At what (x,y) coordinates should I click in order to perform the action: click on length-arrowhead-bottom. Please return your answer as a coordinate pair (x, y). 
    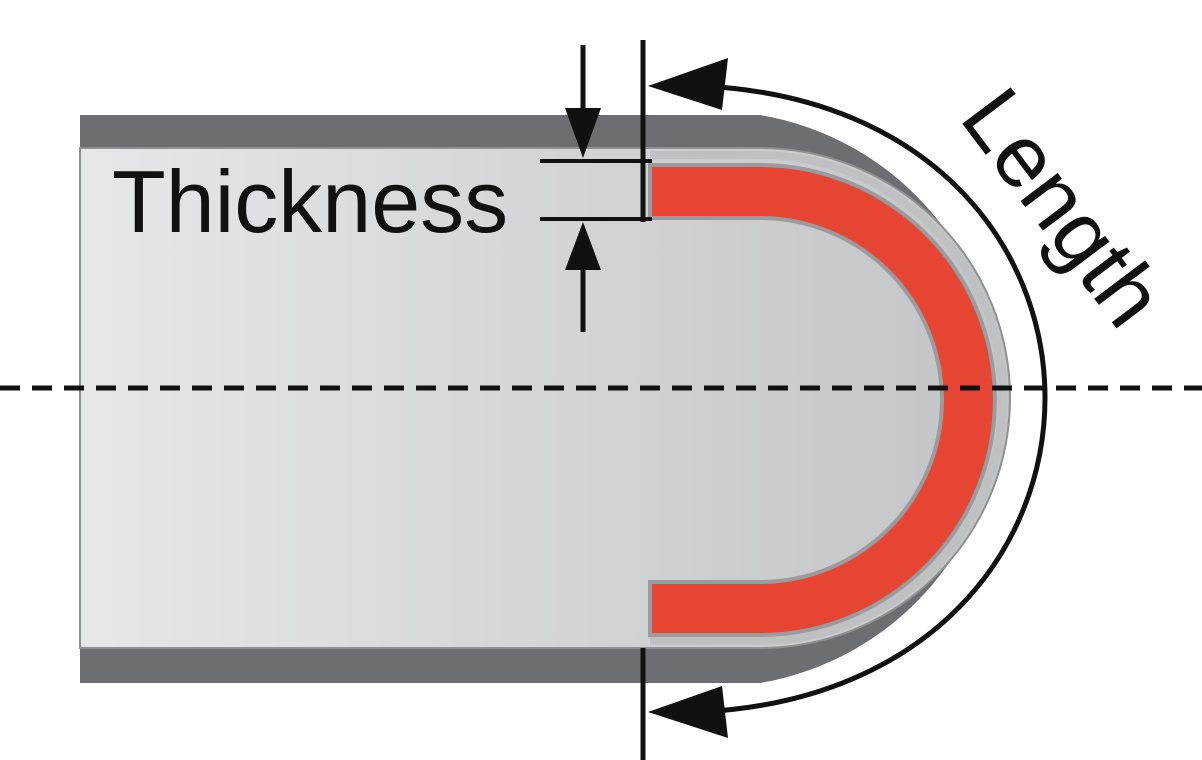
    Looking at the image, I should click on (688, 712).